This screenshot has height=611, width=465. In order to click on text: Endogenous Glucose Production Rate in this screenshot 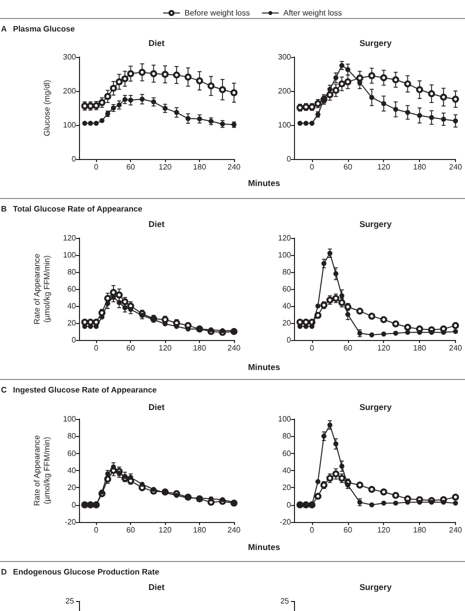, I will do `click(86, 572)`.